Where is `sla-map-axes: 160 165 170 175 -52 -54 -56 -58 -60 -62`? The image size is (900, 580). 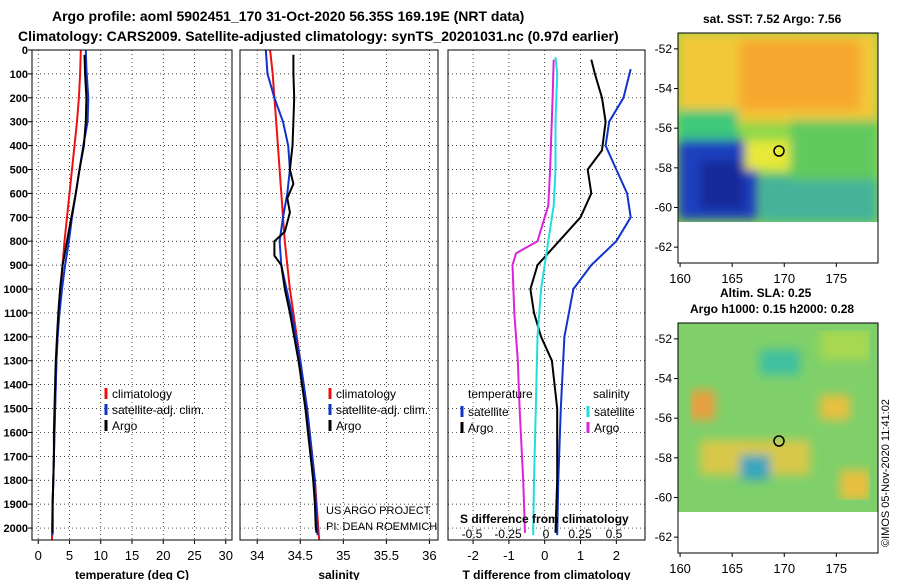 sla-map-axes: 160 165 170 175 -52 -54 -56 -58 -60 -62 is located at coordinates (751, 454).